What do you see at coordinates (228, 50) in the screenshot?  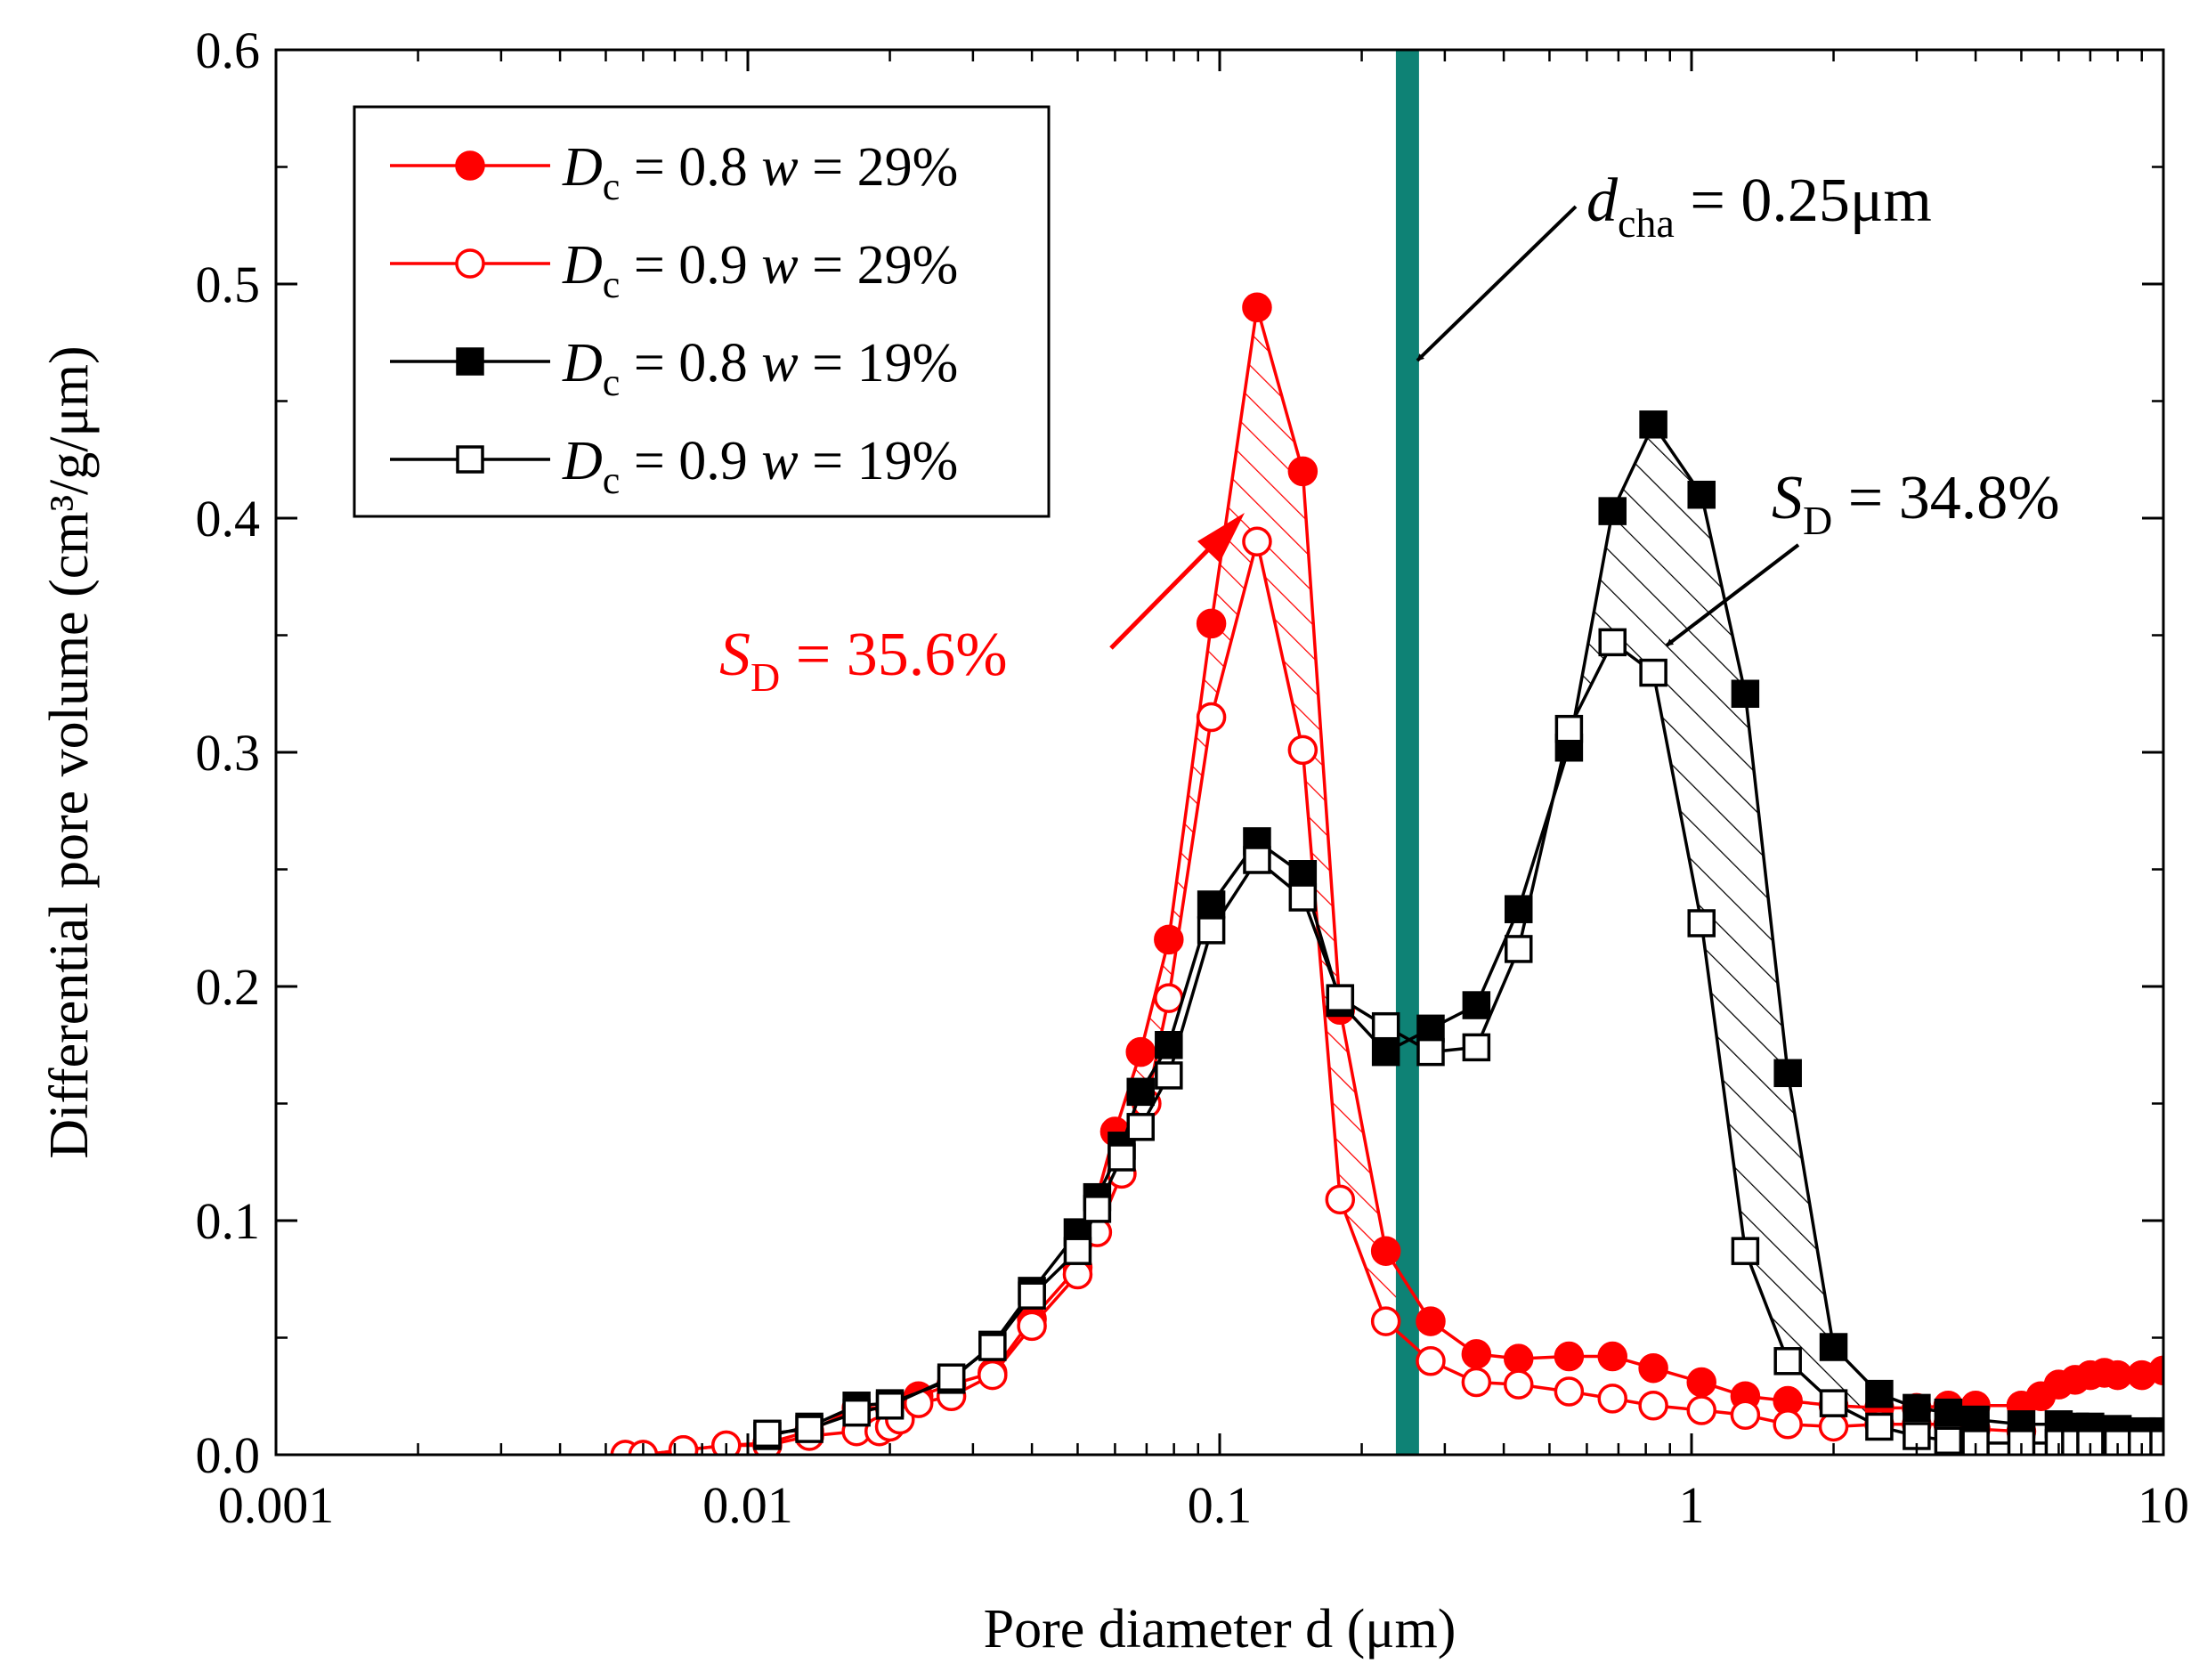 I see `y-tick-label: 0.6` at bounding box center [228, 50].